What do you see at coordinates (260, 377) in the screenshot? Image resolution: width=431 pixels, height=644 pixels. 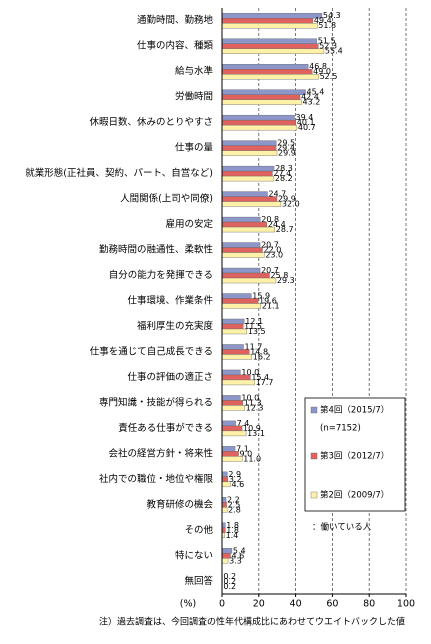 I see `value-label: 15.4` at bounding box center [260, 377].